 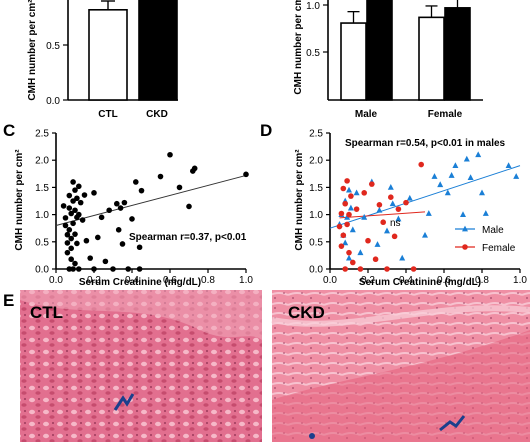 What do you see at coordinates (140, 282) in the screenshot?
I see `panel-c-xlabel: Serum Creatinine (mg/dL)` at bounding box center [140, 282].